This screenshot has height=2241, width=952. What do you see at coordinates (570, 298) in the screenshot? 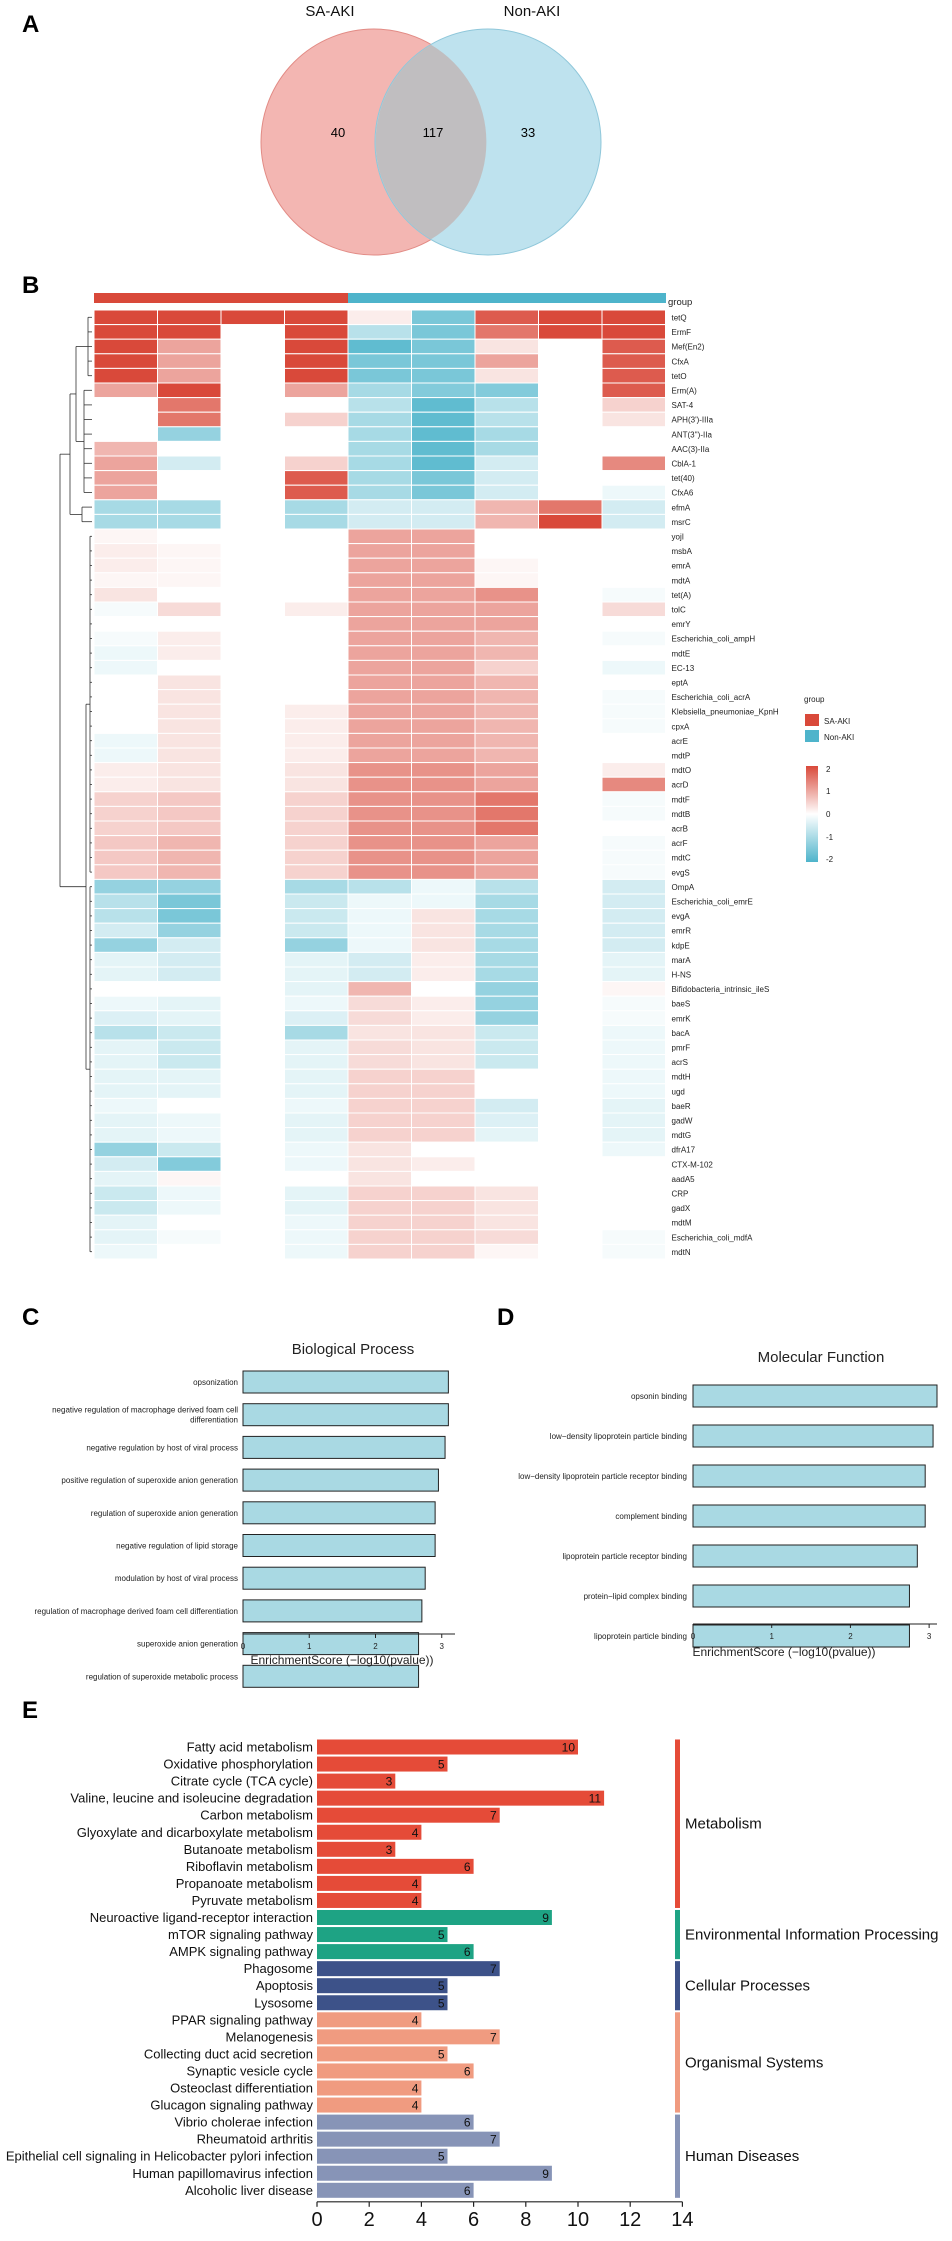
I see `annotation-cell` at bounding box center [570, 298].